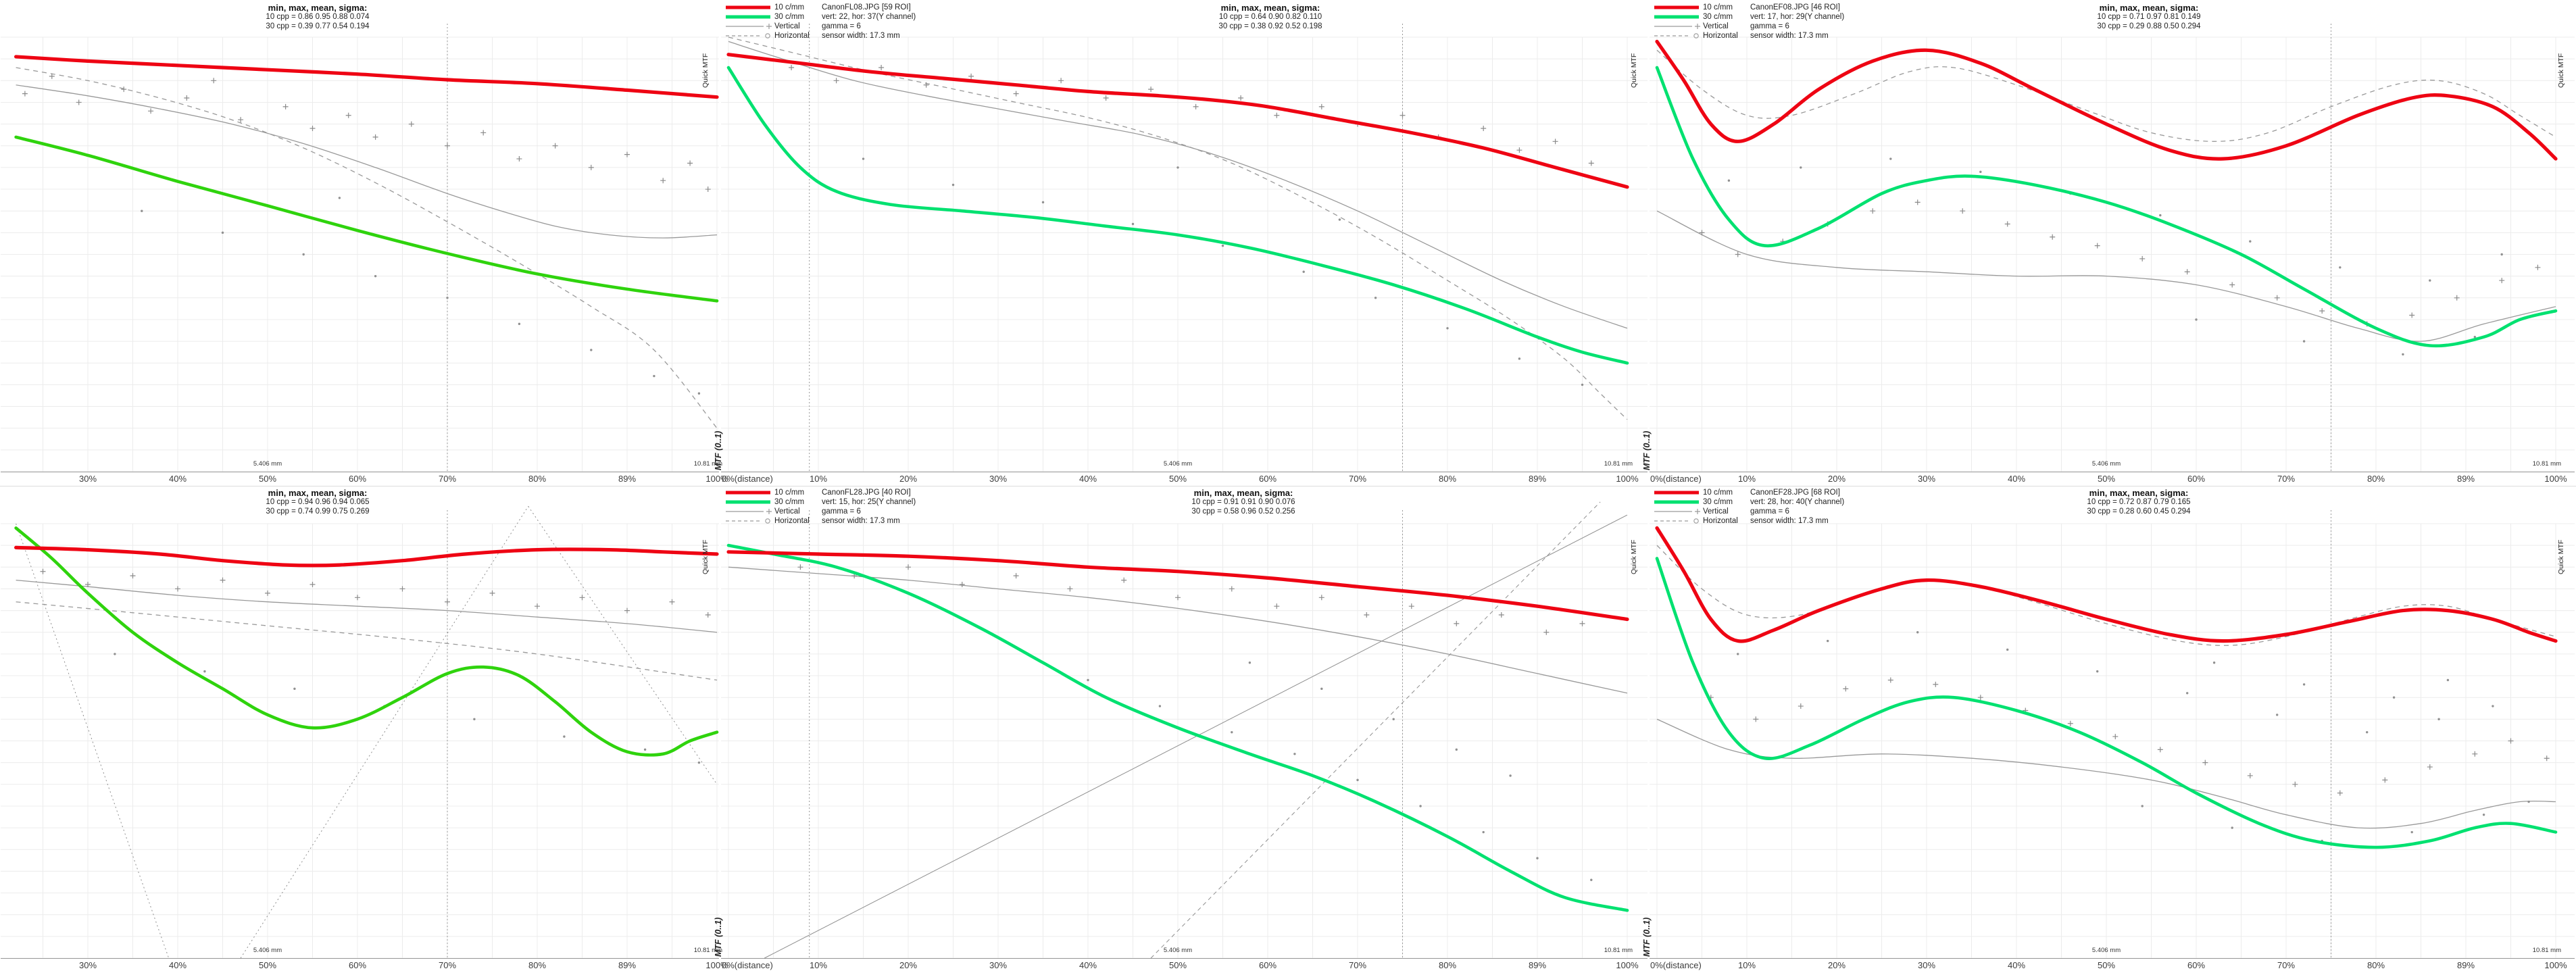 This screenshot has height=973, width=2576. Describe the element at coordinates (367, 641) in the screenshot. I see `horizontal-curve` at that location.